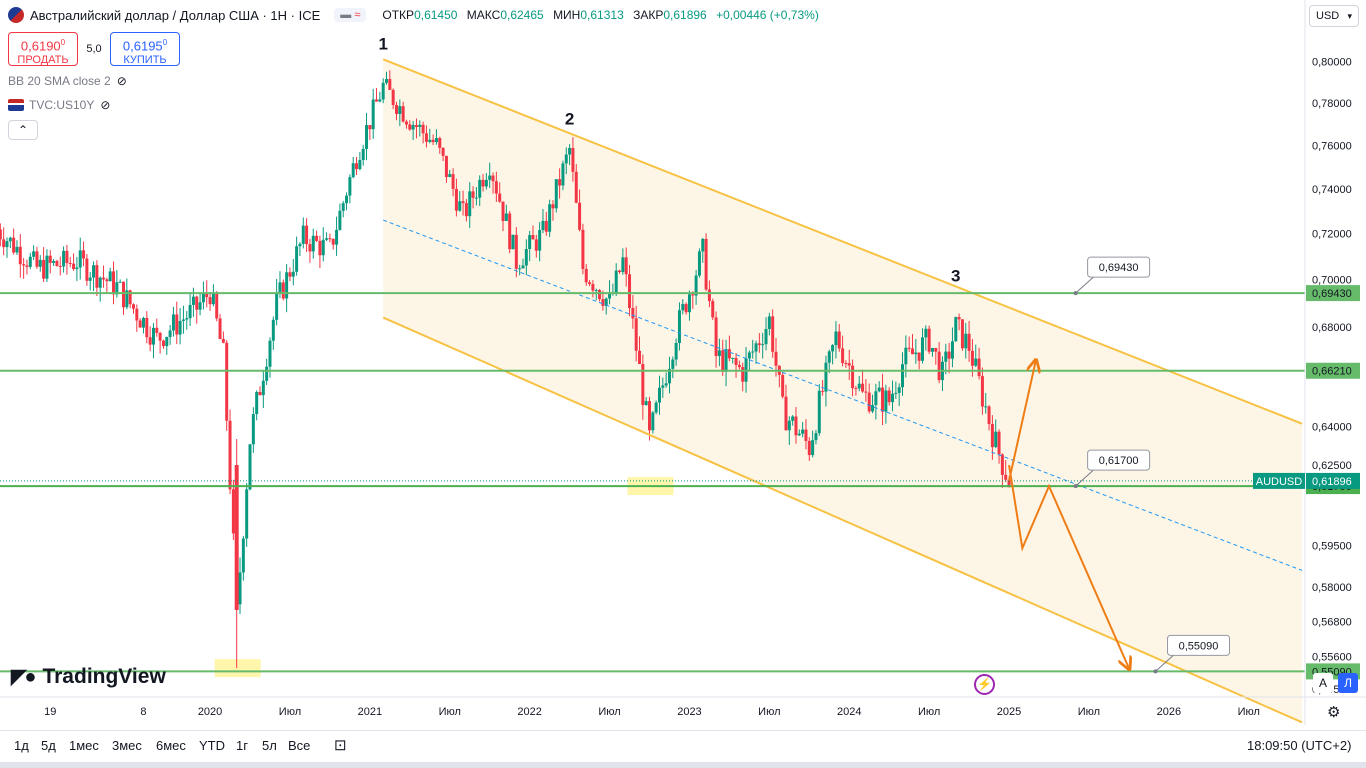  Describe the element at coordinates (84, 745) in the screenshot. I see `range-1m-button: 1мес` at that location.